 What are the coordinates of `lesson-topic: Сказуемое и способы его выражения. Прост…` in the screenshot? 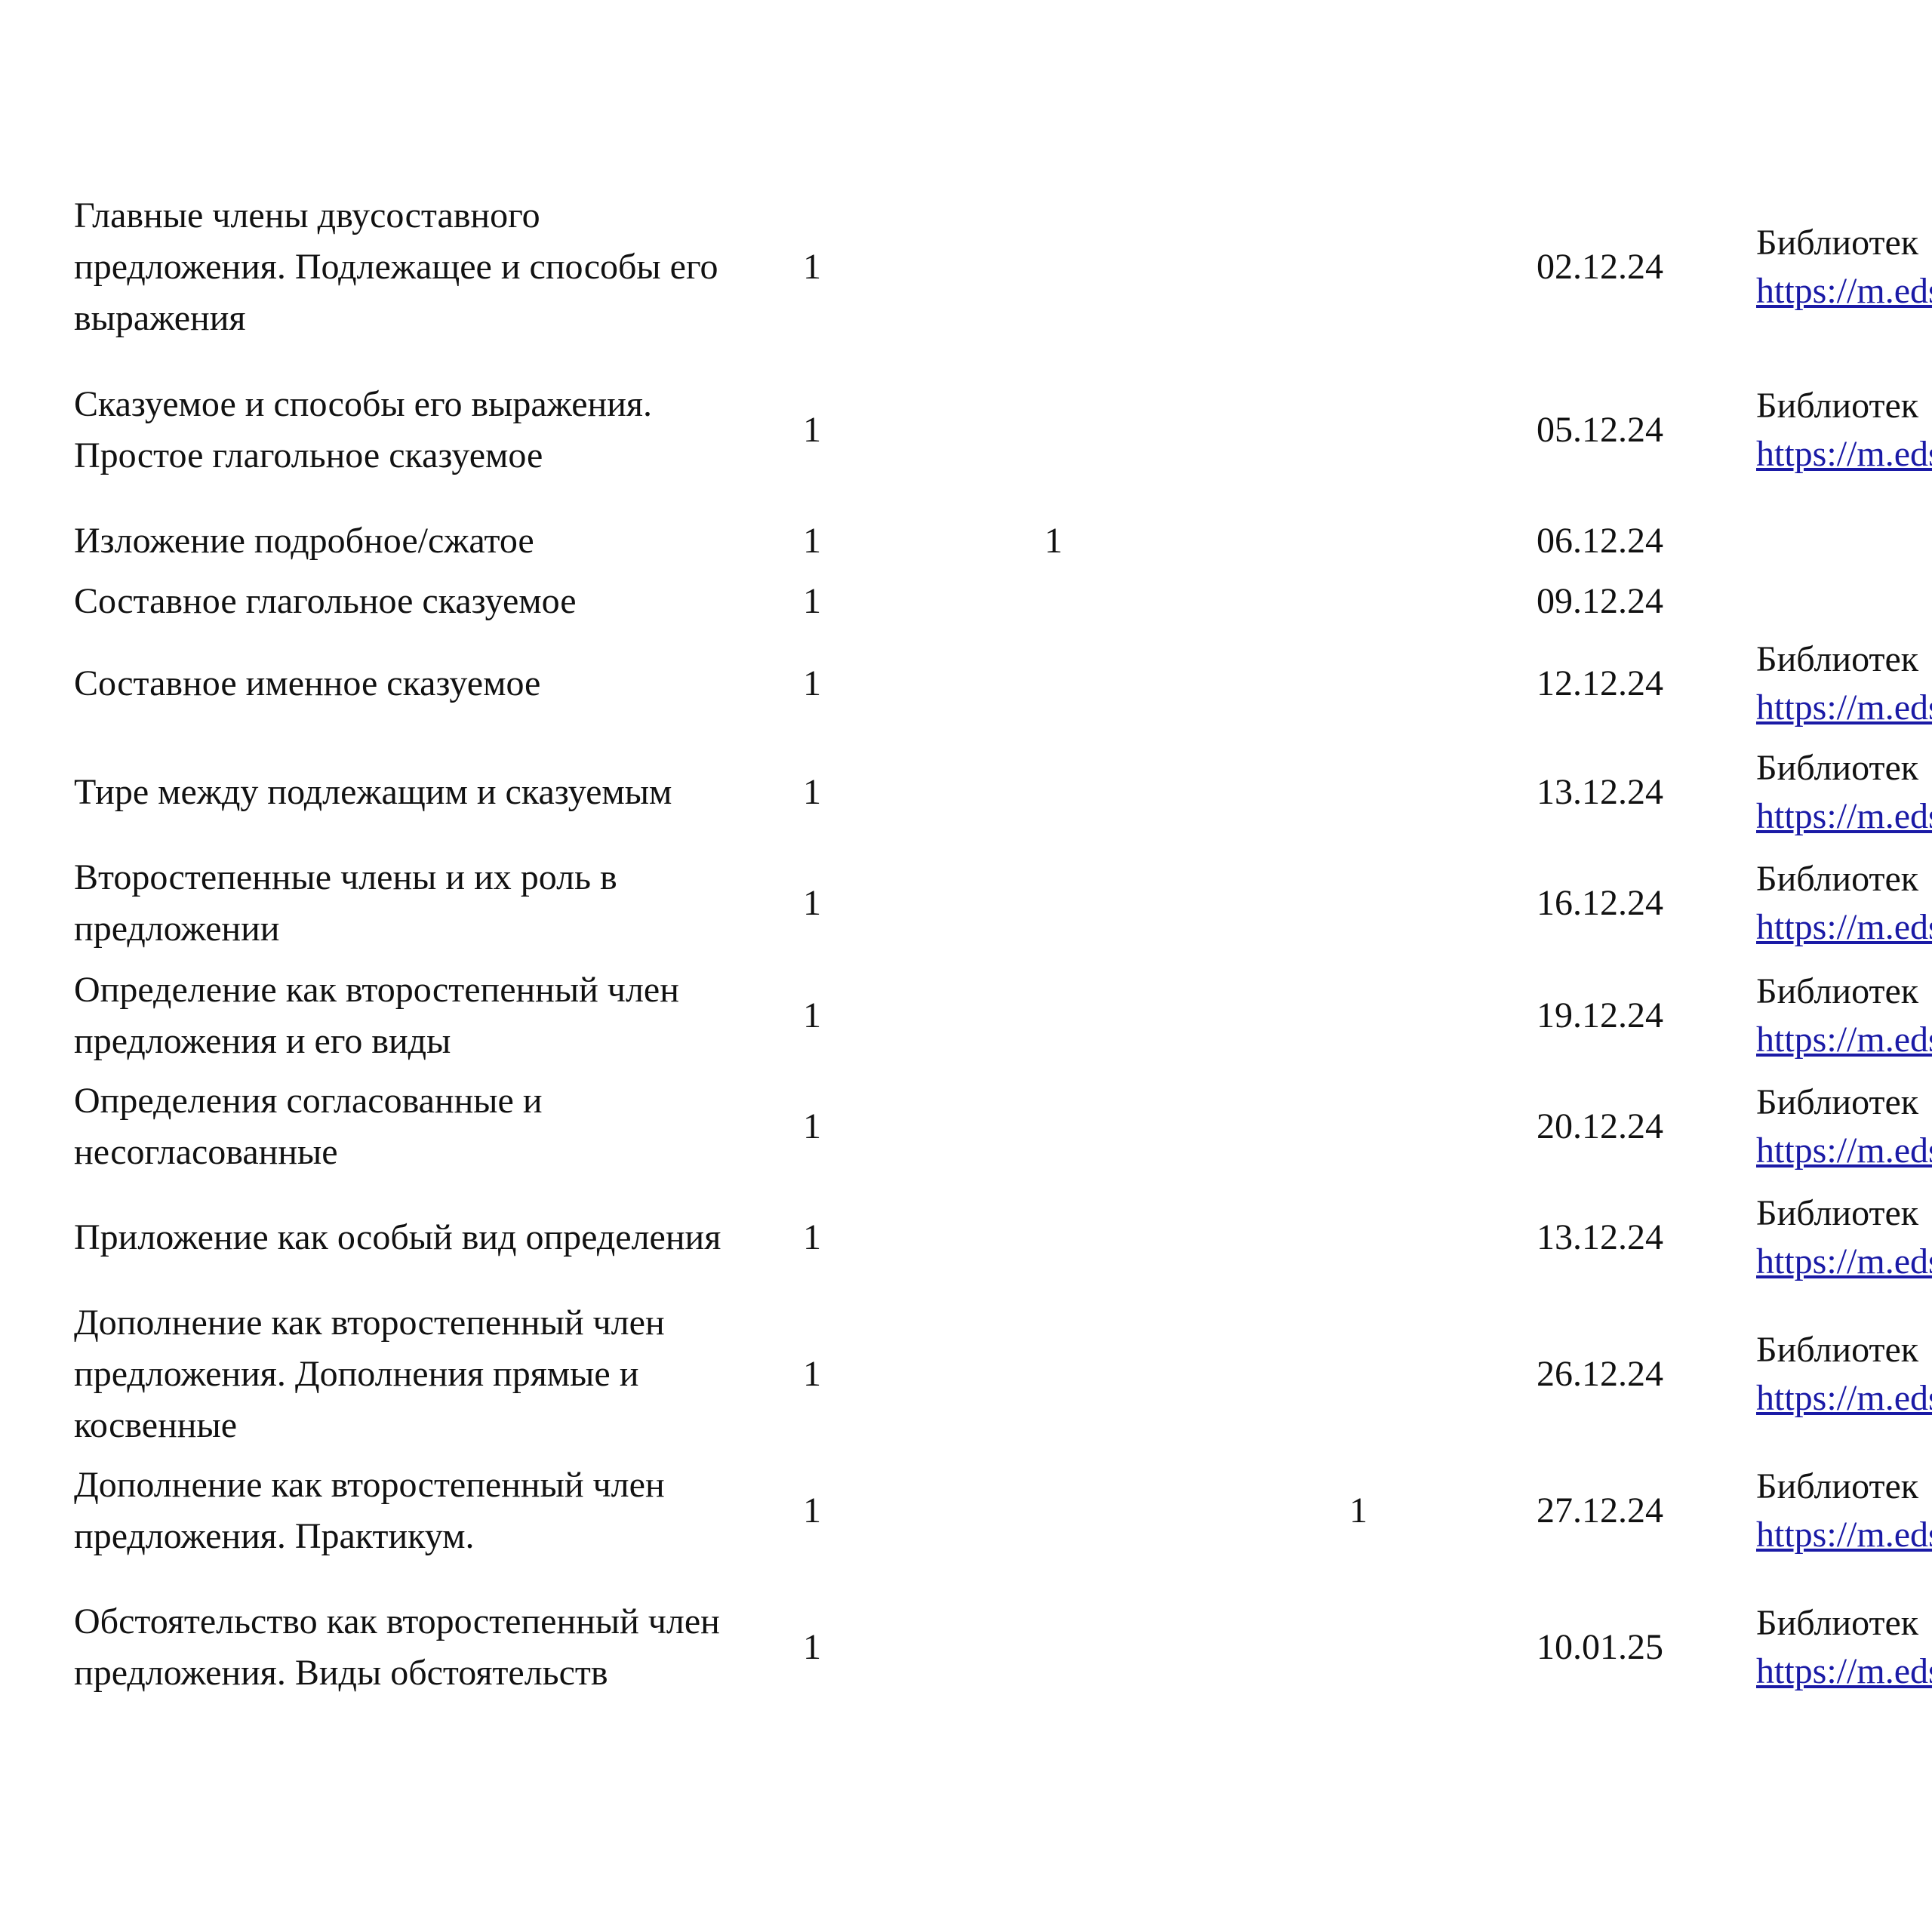 It's located at (363, 429).